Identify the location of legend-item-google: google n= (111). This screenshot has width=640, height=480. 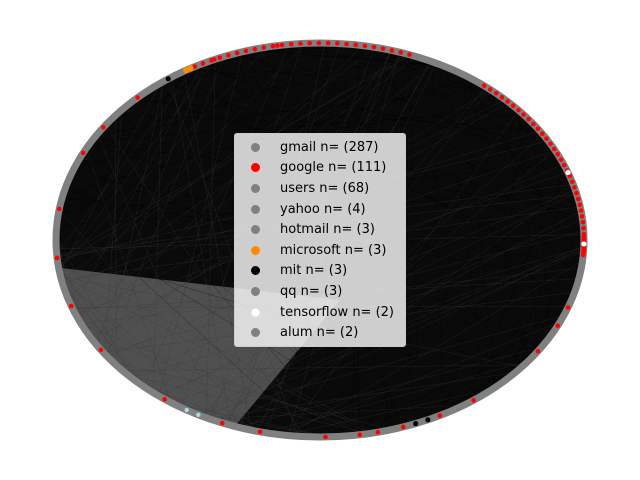
(320, 168).